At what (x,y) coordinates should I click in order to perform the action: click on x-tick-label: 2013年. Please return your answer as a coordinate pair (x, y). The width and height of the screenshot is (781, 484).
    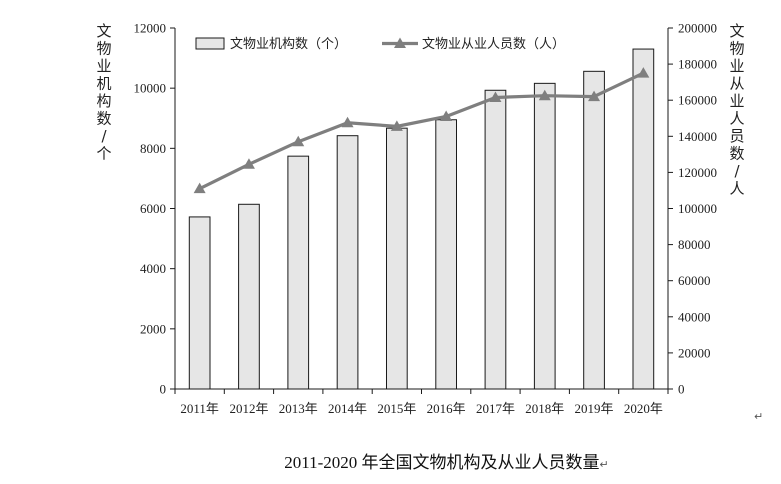
    Looking at the image, I should click on (298, 408).